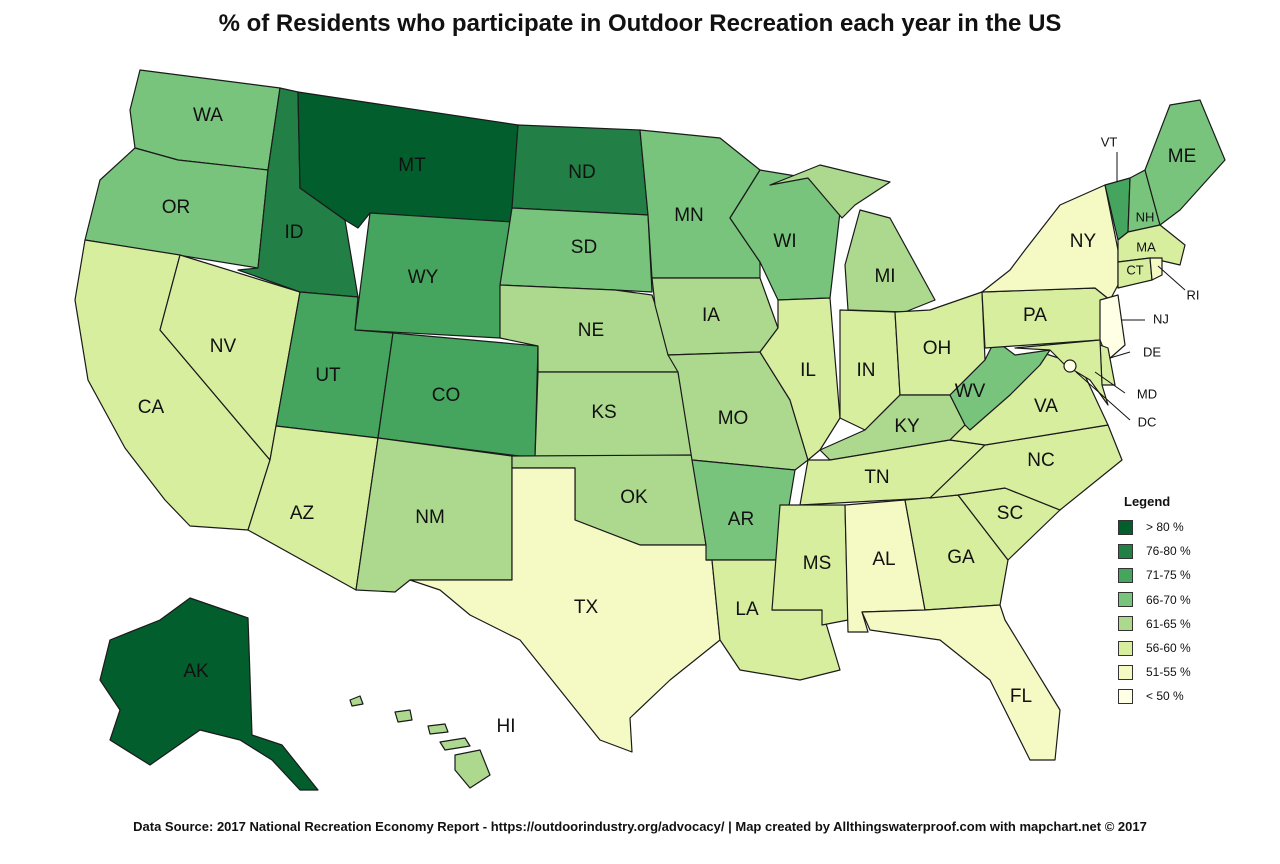 The image size is (1280, 864). What do you see at coordinates (1112, 327) in the screenshot?
I see `state-NJ` at bounding box center [1112, 327].